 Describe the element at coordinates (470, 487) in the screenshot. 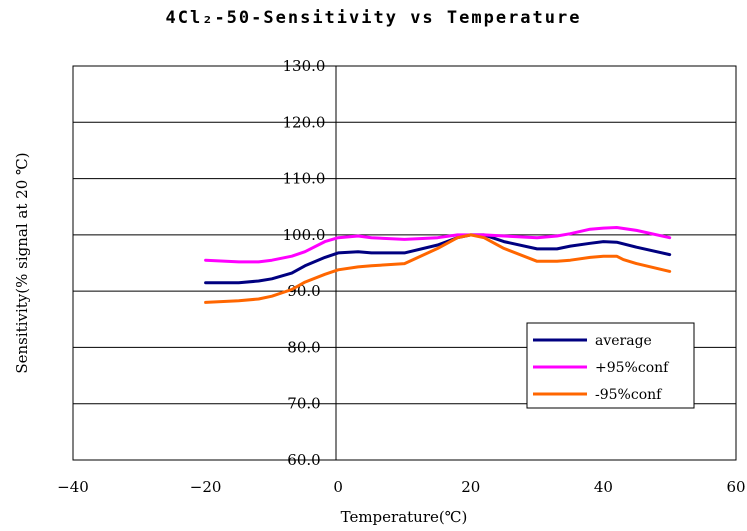

I see `x-tick-label: 20` at that location.